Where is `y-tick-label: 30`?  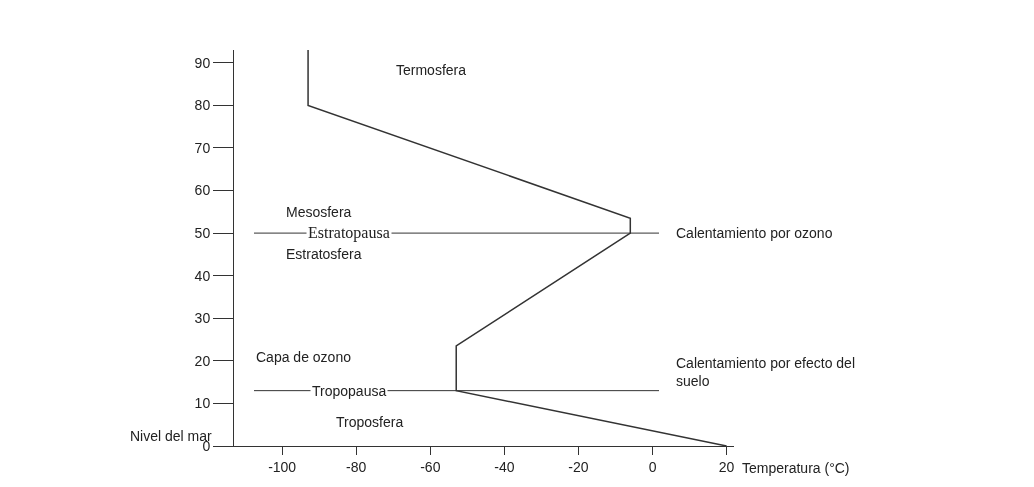
y-tick-label: 30 is located at coordinates (202, 318).